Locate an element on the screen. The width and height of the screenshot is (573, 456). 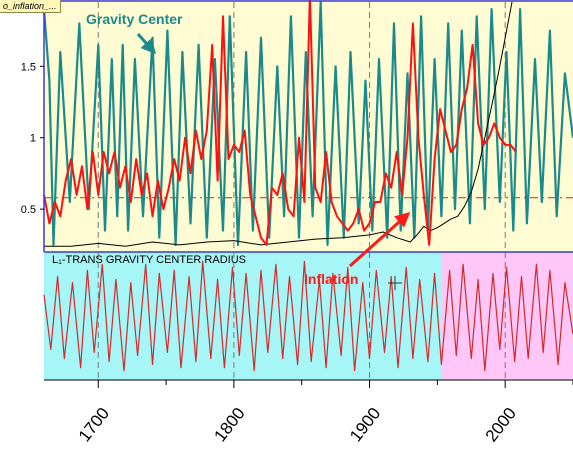
inflation-label: Inflation is located at coordinates (331, 279).